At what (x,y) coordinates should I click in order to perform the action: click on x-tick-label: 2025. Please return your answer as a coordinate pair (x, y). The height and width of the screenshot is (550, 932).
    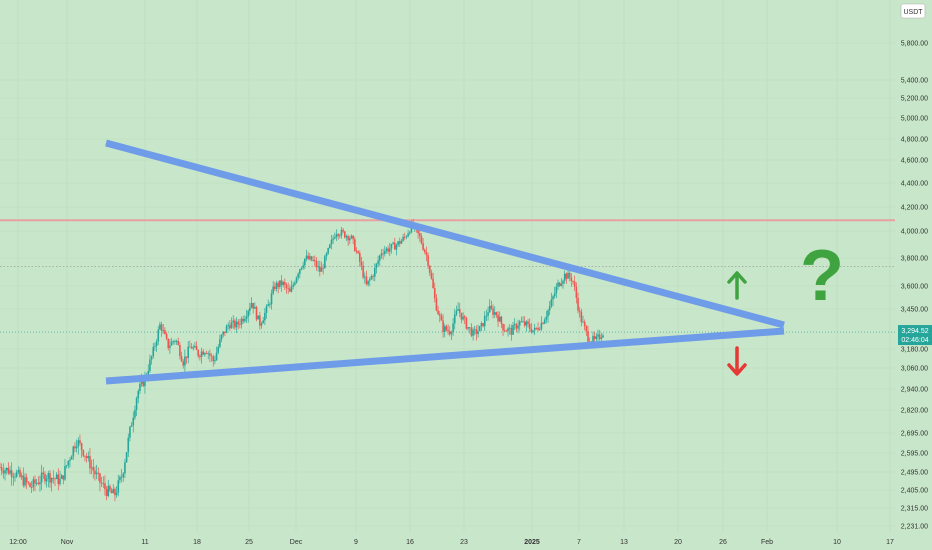
    Looking at the image, I should click on (532, 542).